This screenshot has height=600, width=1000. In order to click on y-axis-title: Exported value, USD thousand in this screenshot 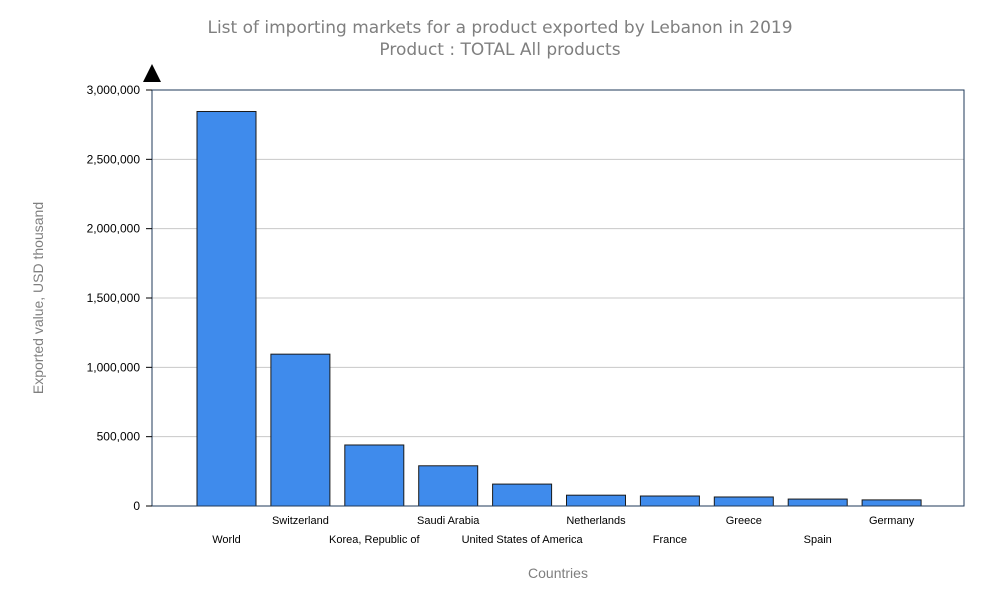, I will do `click(38, 298)`.